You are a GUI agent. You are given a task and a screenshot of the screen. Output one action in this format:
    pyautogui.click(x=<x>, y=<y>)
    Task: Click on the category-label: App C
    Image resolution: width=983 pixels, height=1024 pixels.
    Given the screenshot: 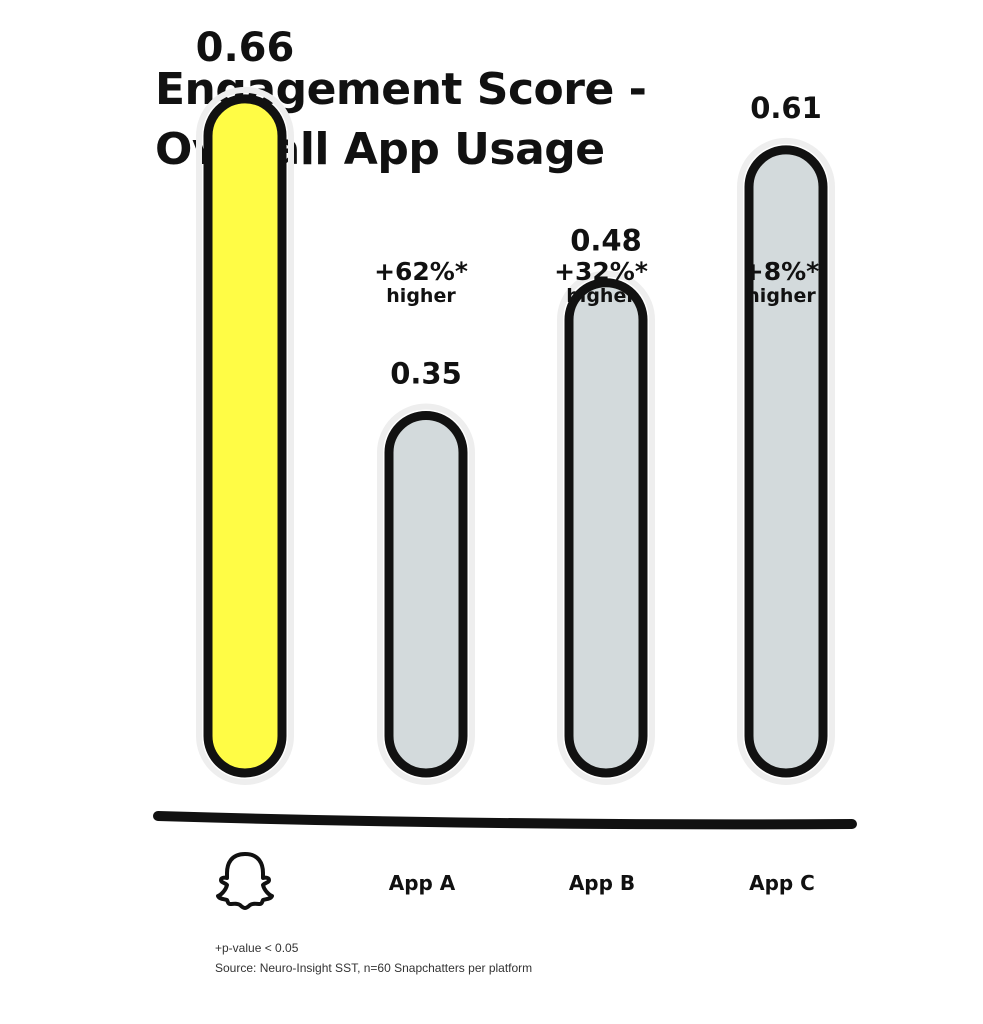 What is the action you would take?
    pyautogui.click(x=782, y=883)
    